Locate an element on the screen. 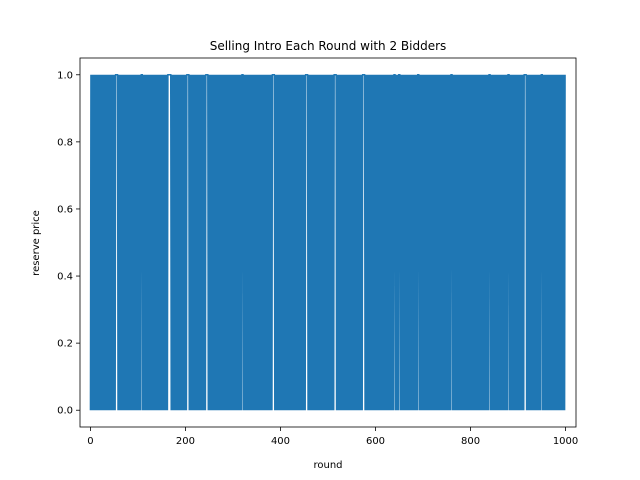 The width and height of the screenshot is (640, 480). y-tick-label: 1.0 is located at coordinates (65, 75).